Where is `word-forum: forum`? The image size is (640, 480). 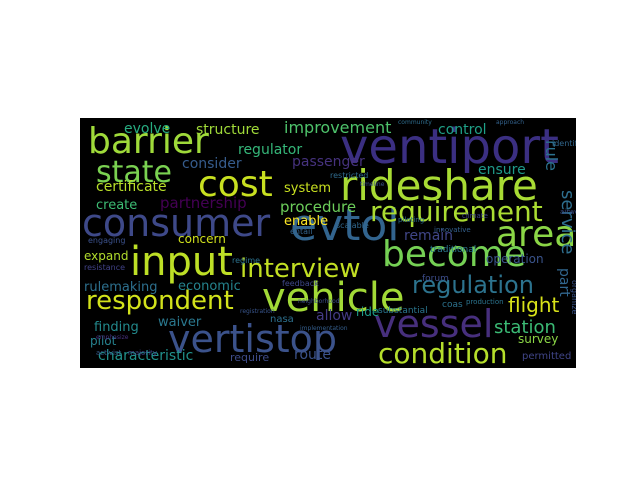
word-forum: forum is located at coordinates (435, 279).